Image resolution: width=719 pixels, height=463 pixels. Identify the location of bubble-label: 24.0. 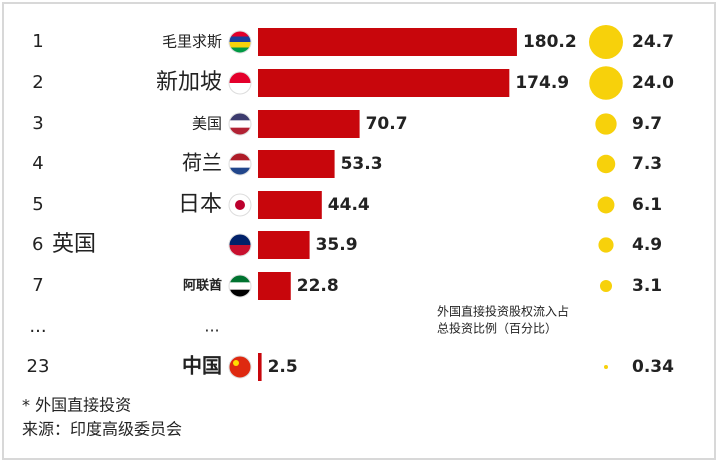
(653, 83).